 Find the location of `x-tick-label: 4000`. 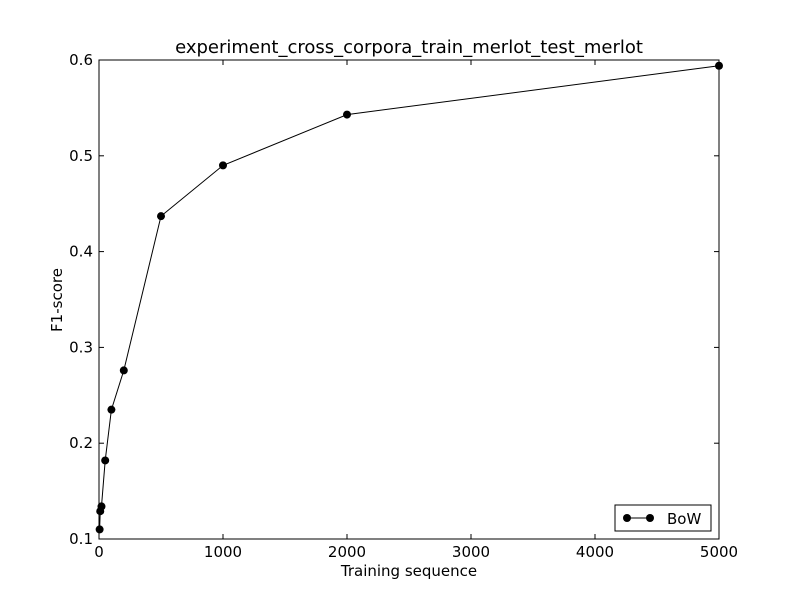

x-tick-label: 4000 is located at coordinates (595, 552).